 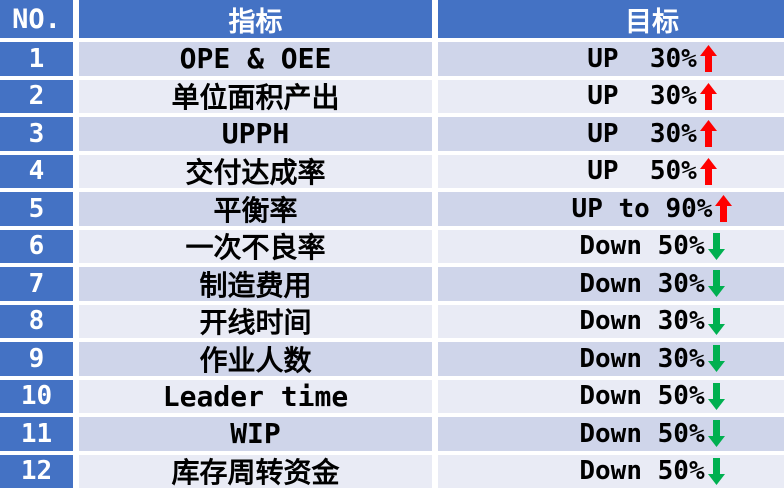 I want to click on indicator-cell: 一次不良率, so click(x=255, y=246).